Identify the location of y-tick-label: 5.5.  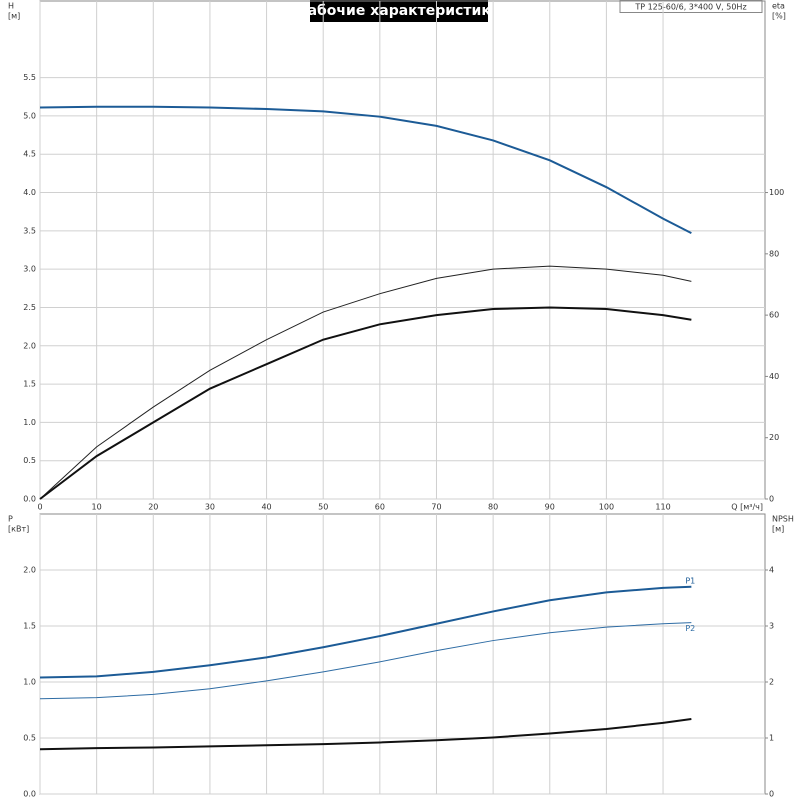
(29, 77).